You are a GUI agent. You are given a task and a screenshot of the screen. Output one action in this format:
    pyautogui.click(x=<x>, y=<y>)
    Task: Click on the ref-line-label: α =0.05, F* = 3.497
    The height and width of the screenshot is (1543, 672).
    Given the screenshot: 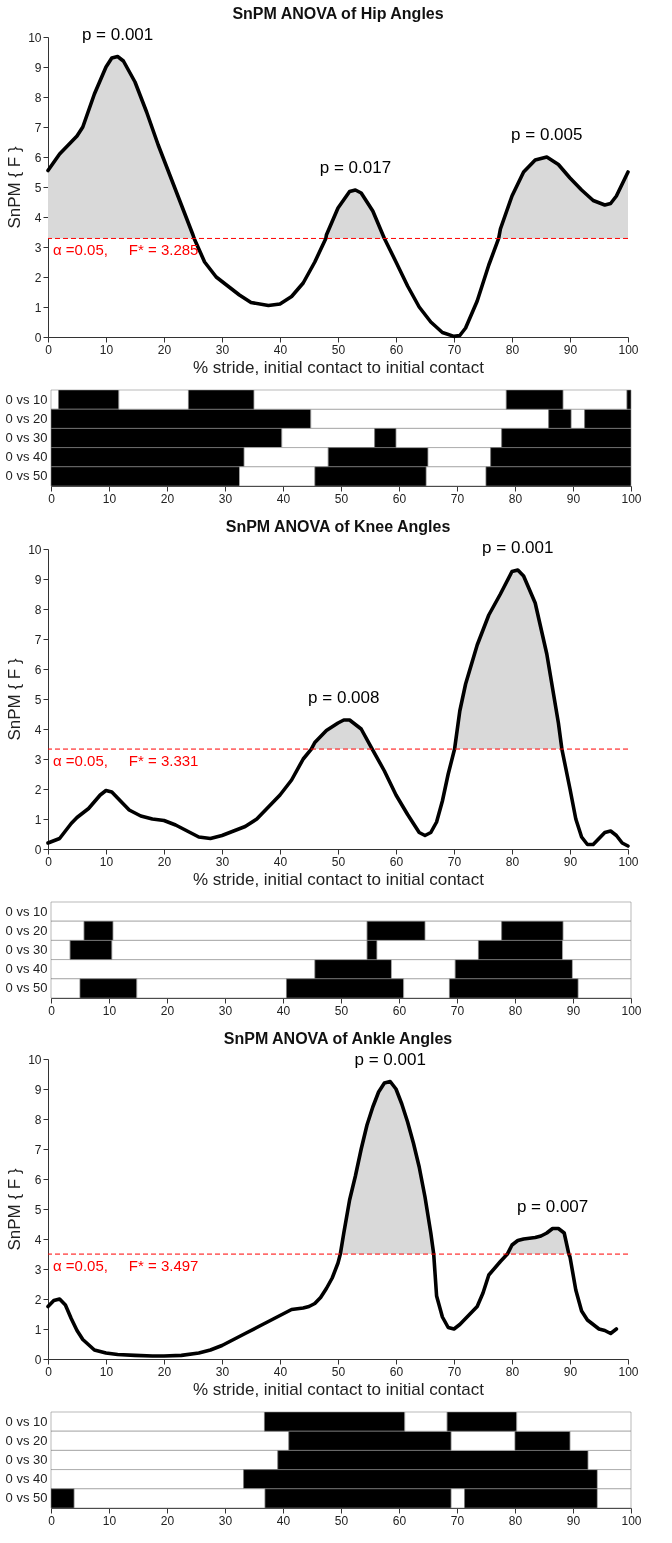 What is the action you would take?
    pyautogui.click(x=126, y=1266)
    